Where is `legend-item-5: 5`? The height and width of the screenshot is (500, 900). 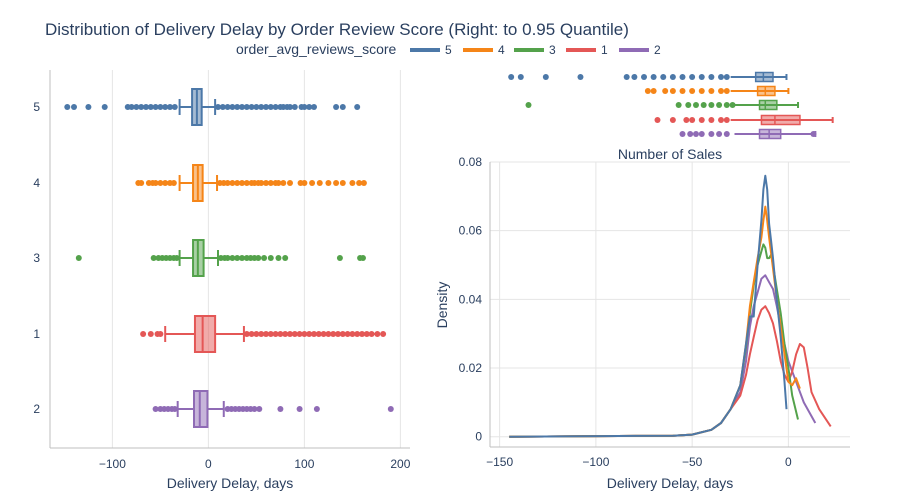
legend-item-5: 5 is located at coordinates (431, 50).